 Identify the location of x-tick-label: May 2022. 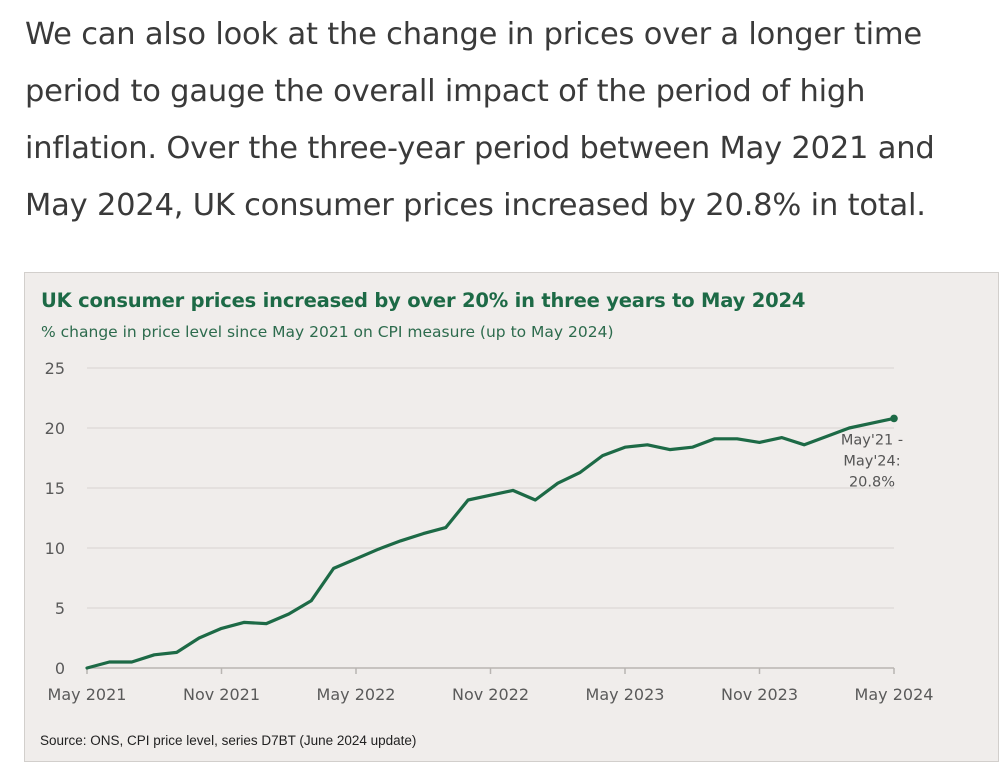
(356, 694).